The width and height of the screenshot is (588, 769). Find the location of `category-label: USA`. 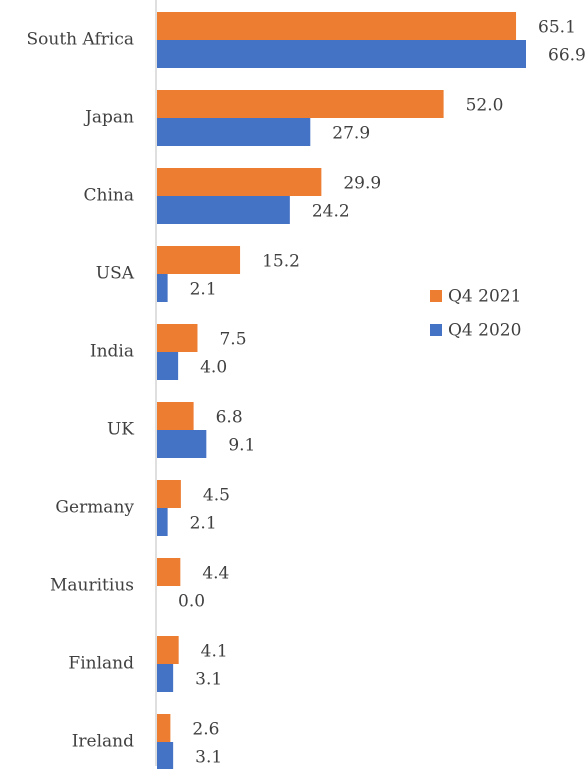

category-label: USA is located at coordinates (115, 274).